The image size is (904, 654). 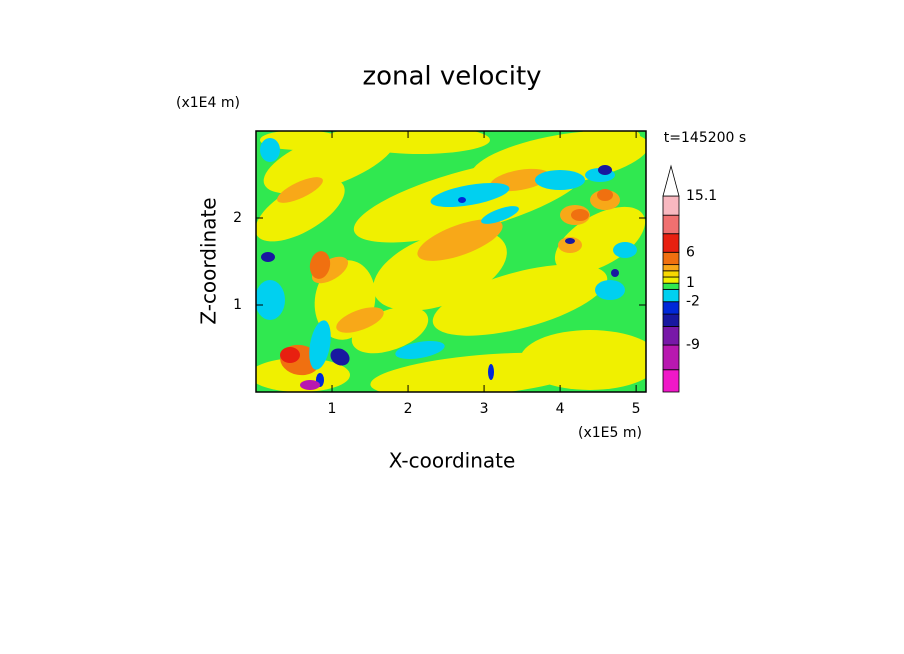 I want to click on colorbar-label: -2, so click(x=693, y=302).